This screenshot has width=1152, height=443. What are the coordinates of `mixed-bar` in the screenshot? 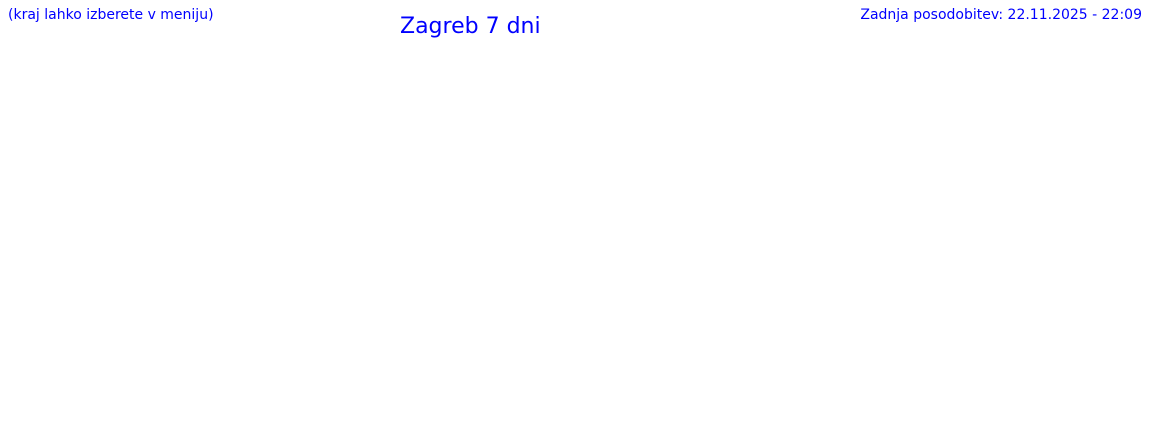 It's located at (639, 356).